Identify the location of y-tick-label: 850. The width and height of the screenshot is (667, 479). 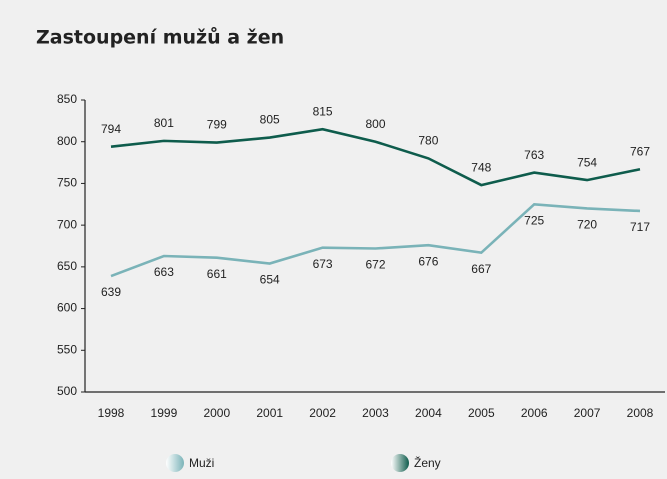
(67, 99).